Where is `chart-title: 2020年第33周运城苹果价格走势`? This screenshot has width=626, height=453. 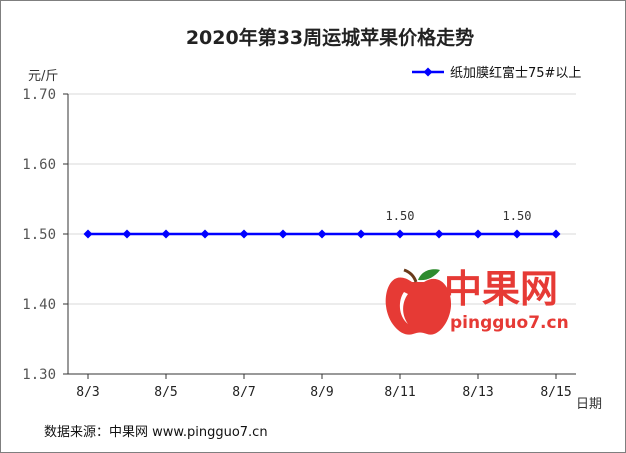 chart-title: 2020年第33周运城苹果价格走势 is located at coordinates (330, 37).